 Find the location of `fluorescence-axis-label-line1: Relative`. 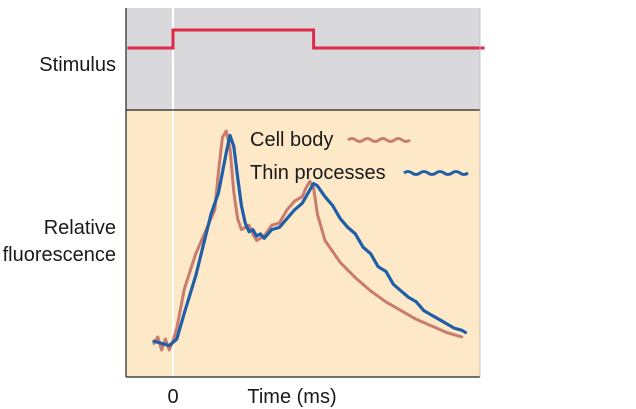

fluorescence-axis-label-line1: Relative is located at coordinates (80, 228).